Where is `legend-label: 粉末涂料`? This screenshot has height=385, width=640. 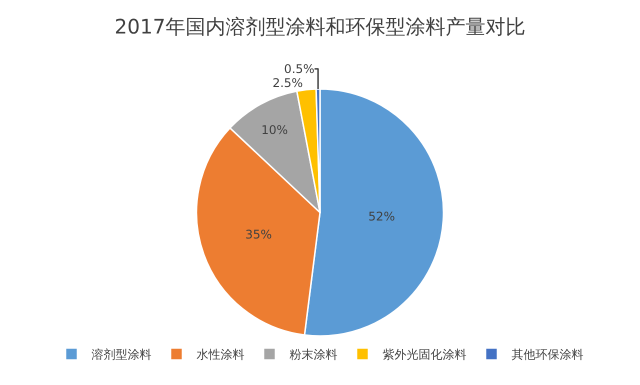 legend-label: 粉末涂料 is located at coordinates (314, 355).